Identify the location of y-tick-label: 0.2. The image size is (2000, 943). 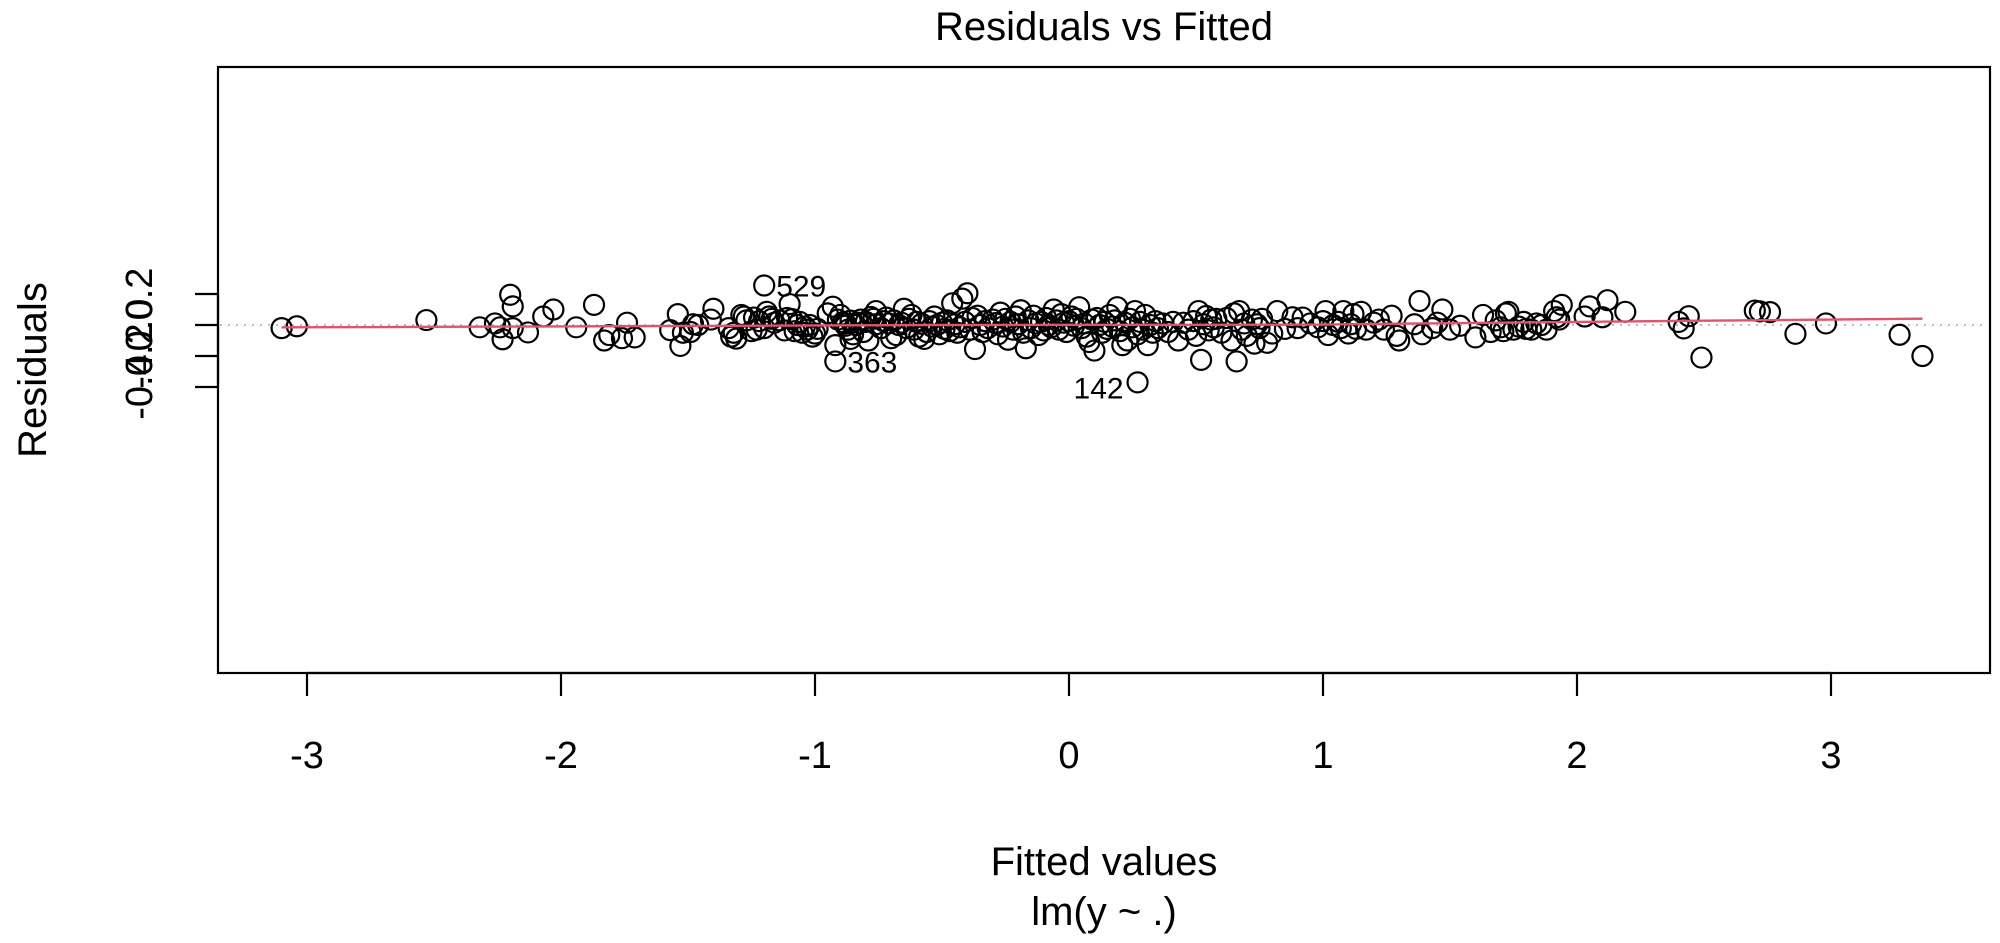
(140, 294).